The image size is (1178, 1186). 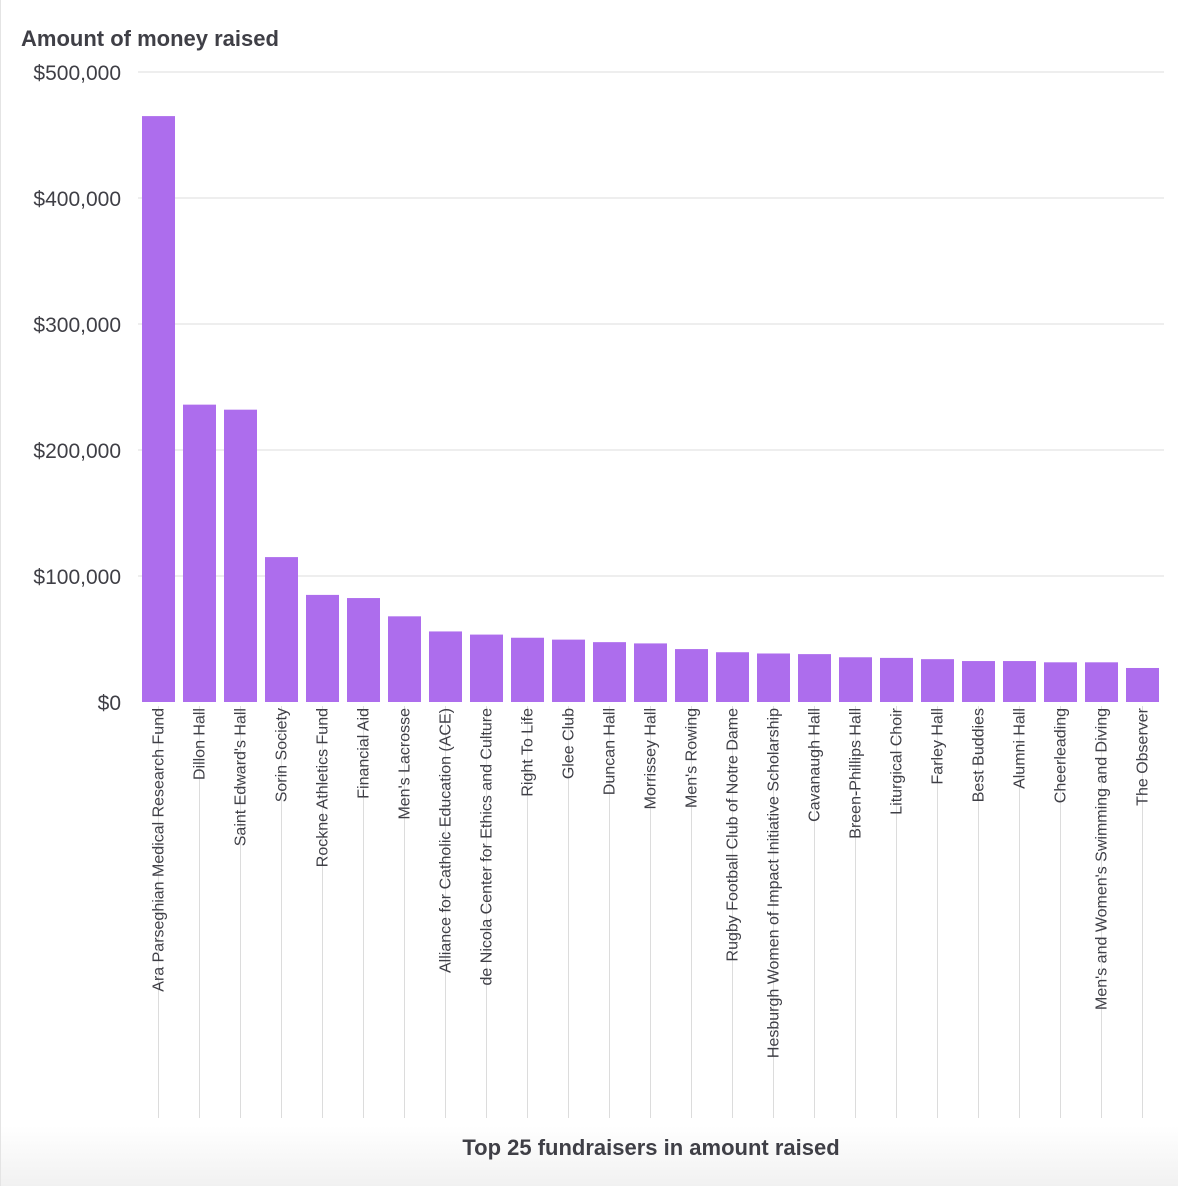 What do you see at coordinates (569, 743) in the screenshot?
I see `x-tick-label: Glee Club` at bounding box center [569, 743].